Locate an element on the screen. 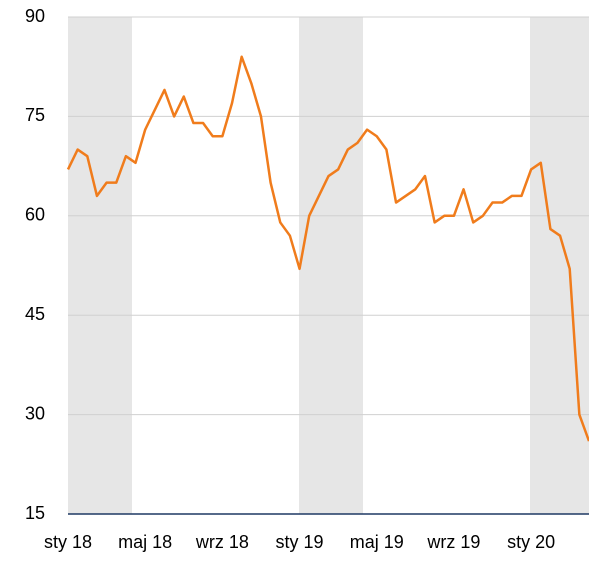 The image size is (589, 561). y-tick-label: 90 is located at coordinates (35, 16).